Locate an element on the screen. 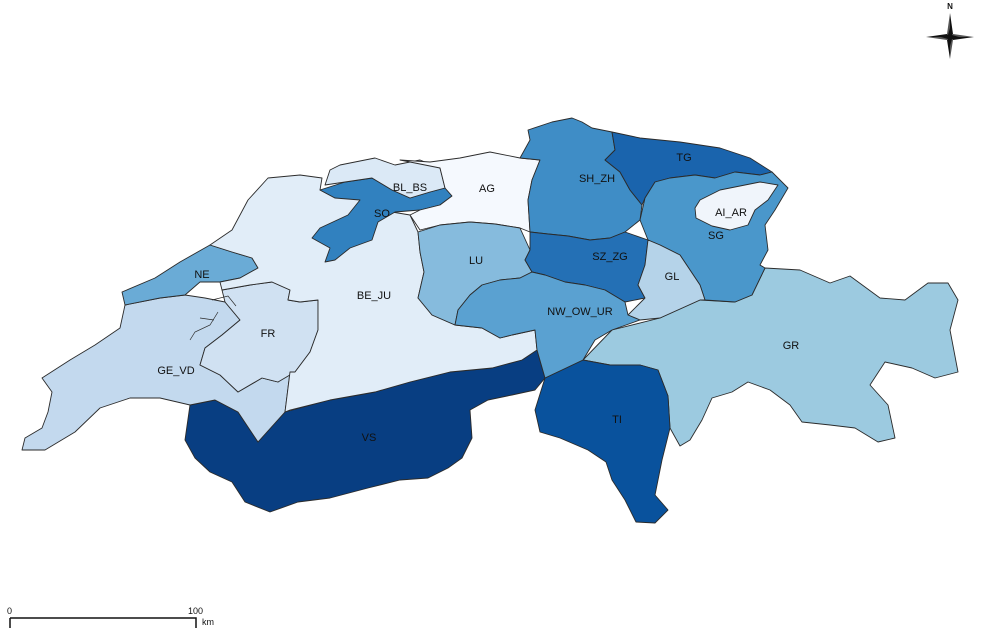  label-SO: SO is located at coordinates (382, 214).